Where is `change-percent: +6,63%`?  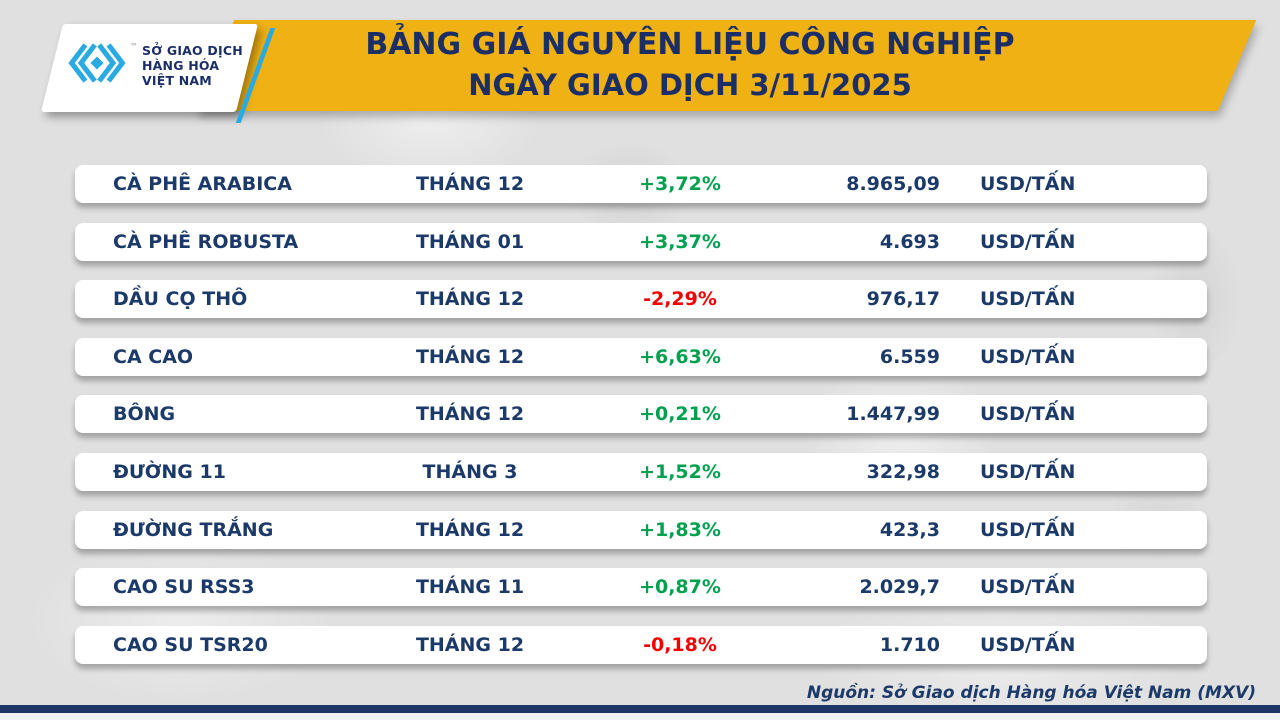 change-percent: +6,63% is located at coordinates (680, 356).